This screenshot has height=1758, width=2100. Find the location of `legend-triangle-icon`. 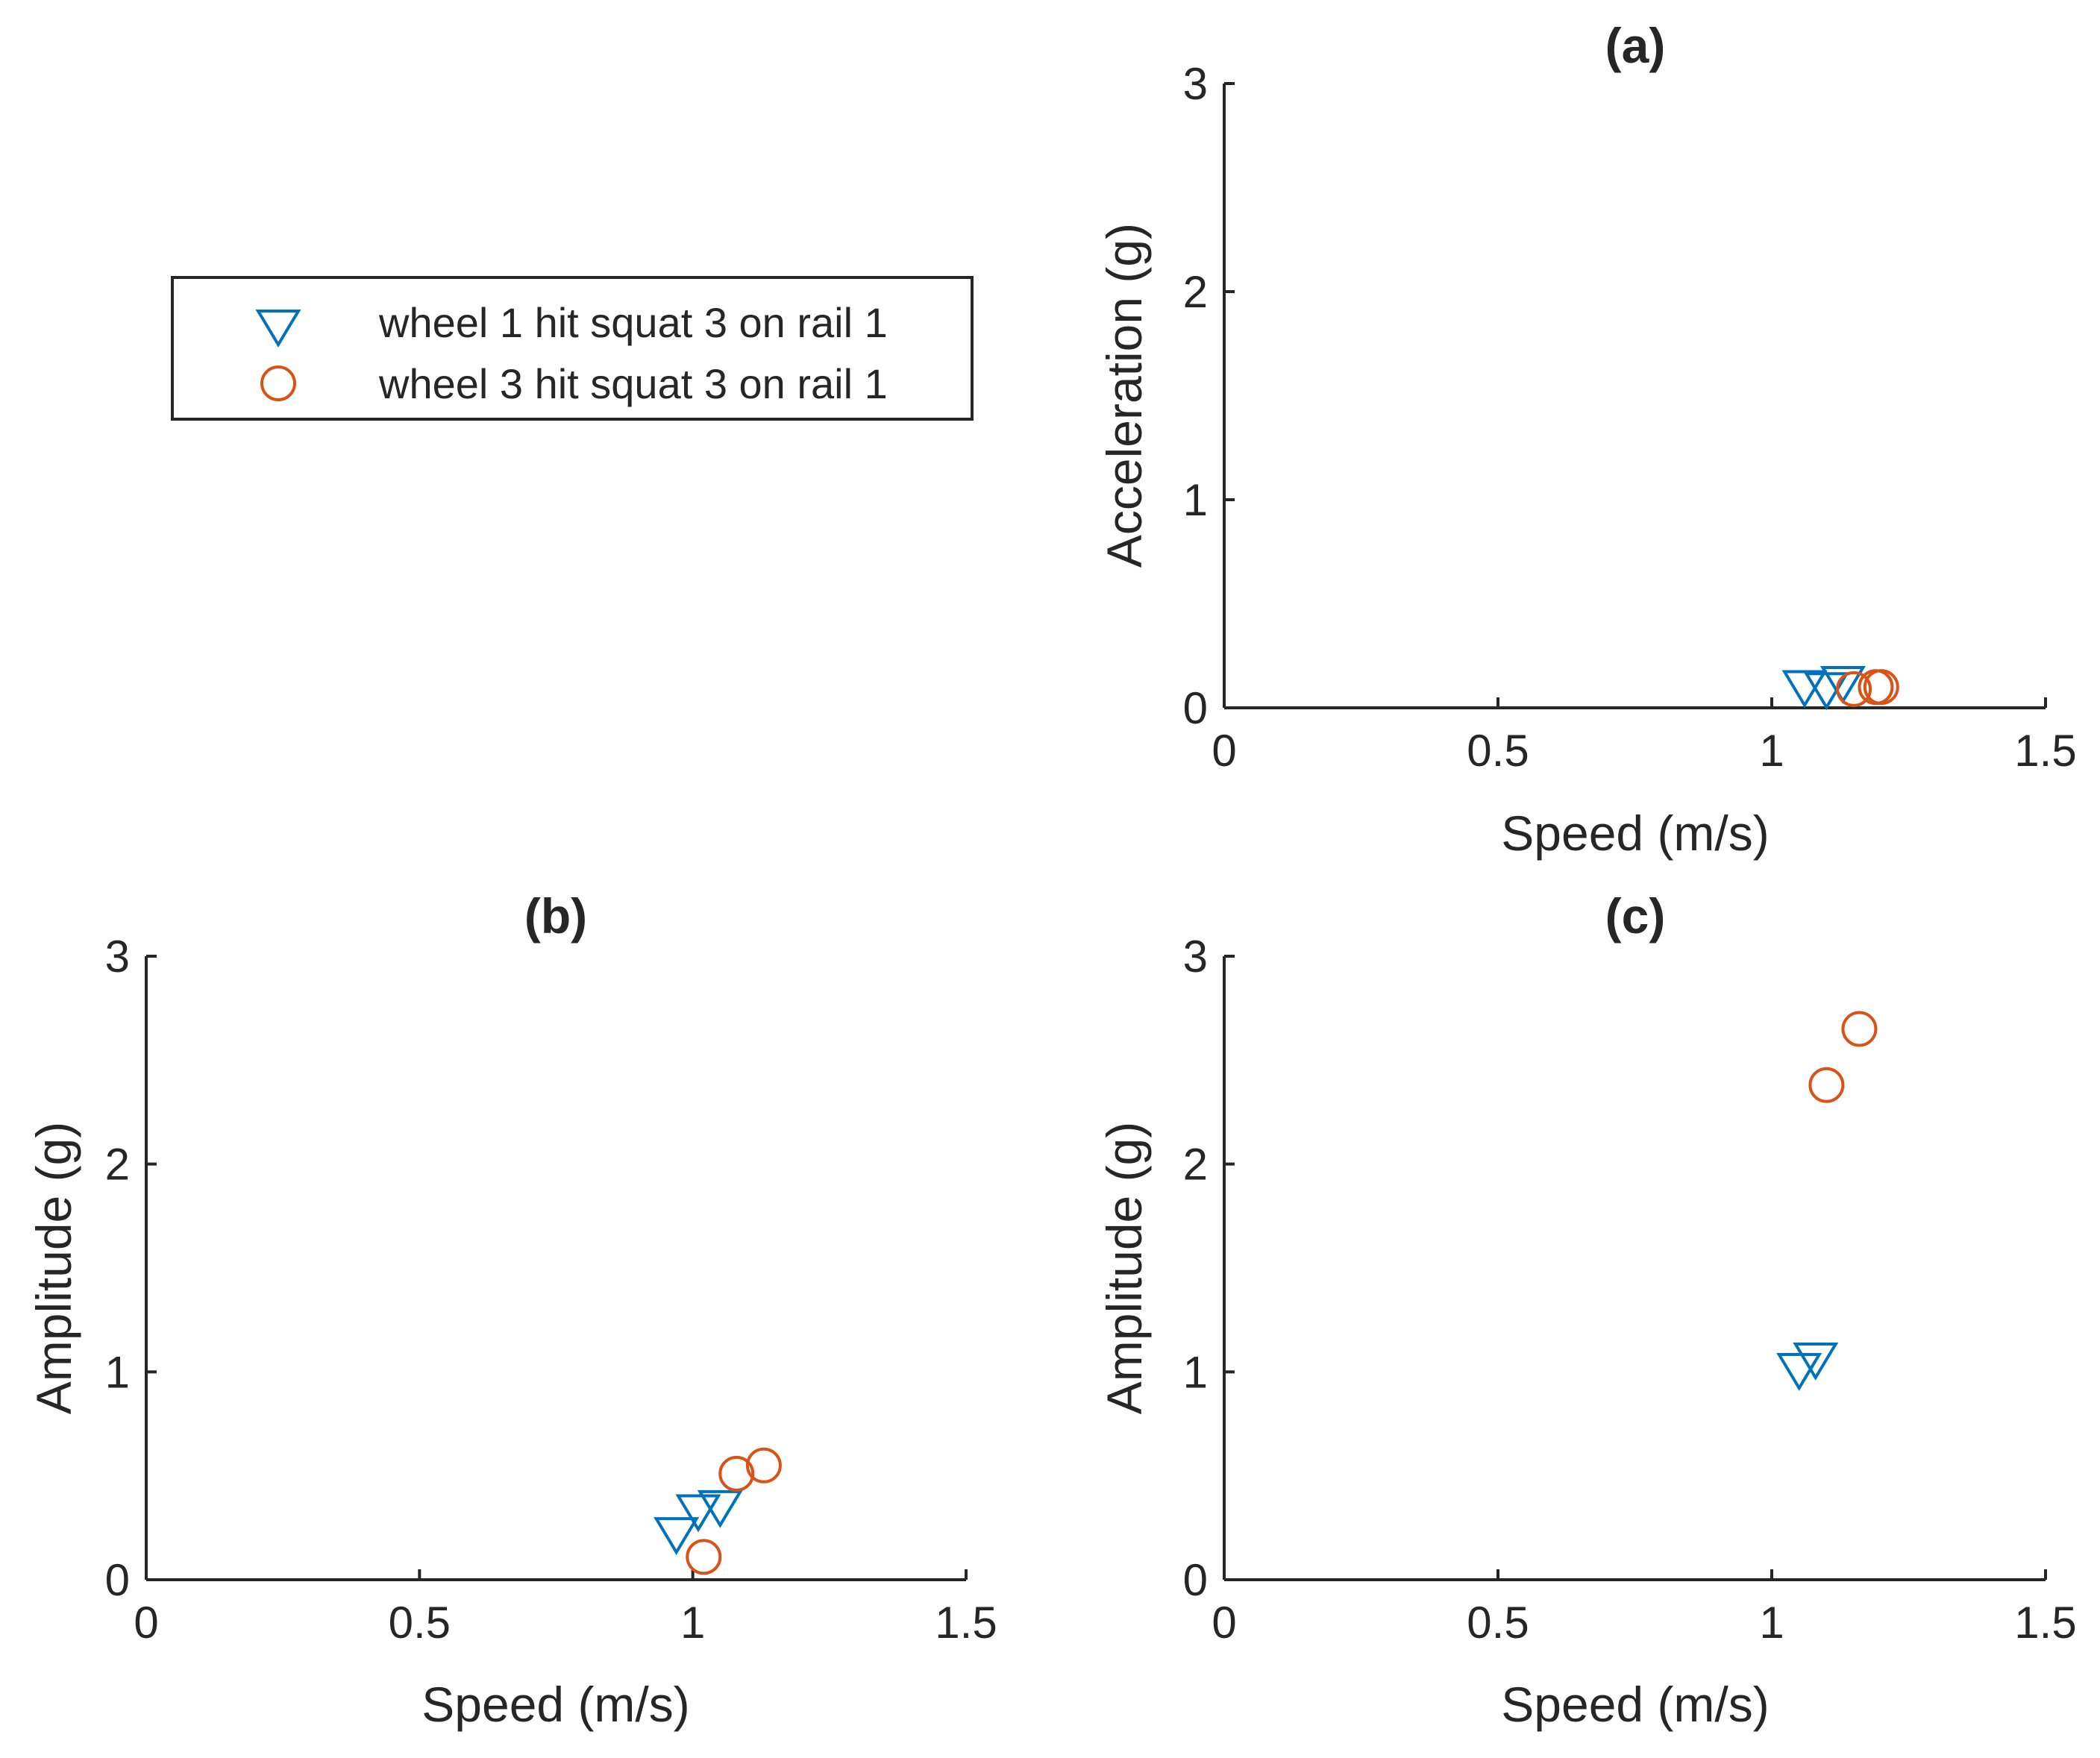

legend-triangle-icon is located at coordinates (278, 329).